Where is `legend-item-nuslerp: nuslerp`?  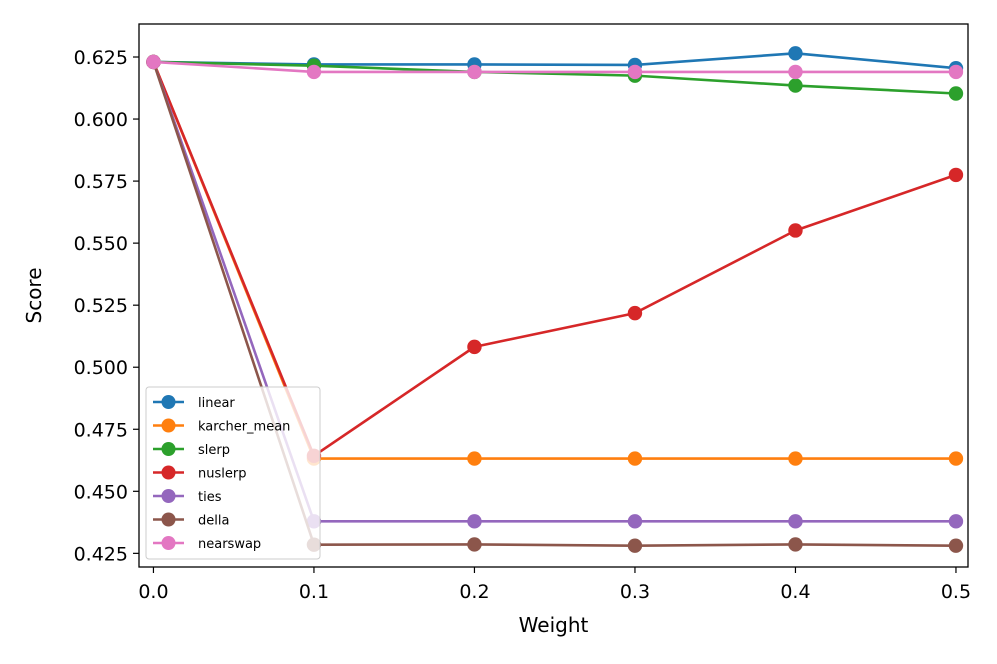 legend-item-nuslerp: nuslerp is located at coordinates (199, 473).